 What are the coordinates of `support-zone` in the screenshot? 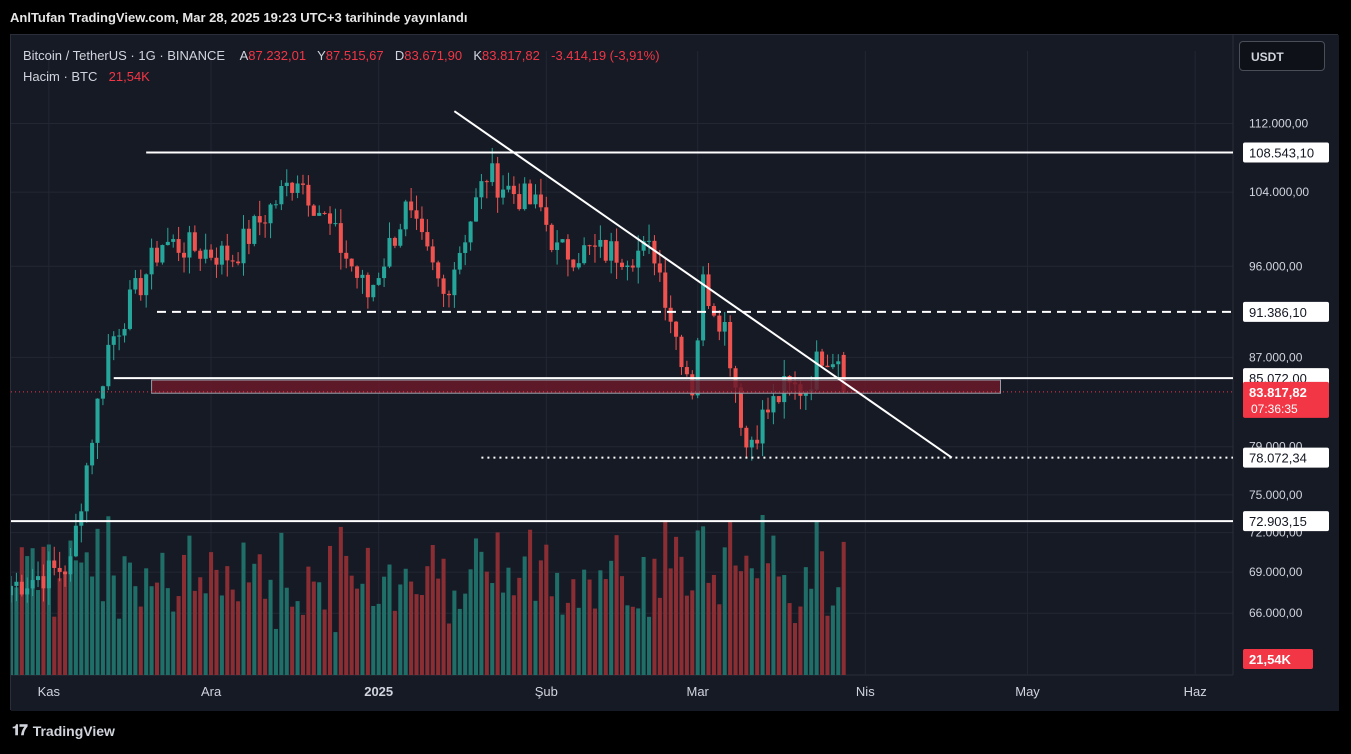 It's located at (576, 386).